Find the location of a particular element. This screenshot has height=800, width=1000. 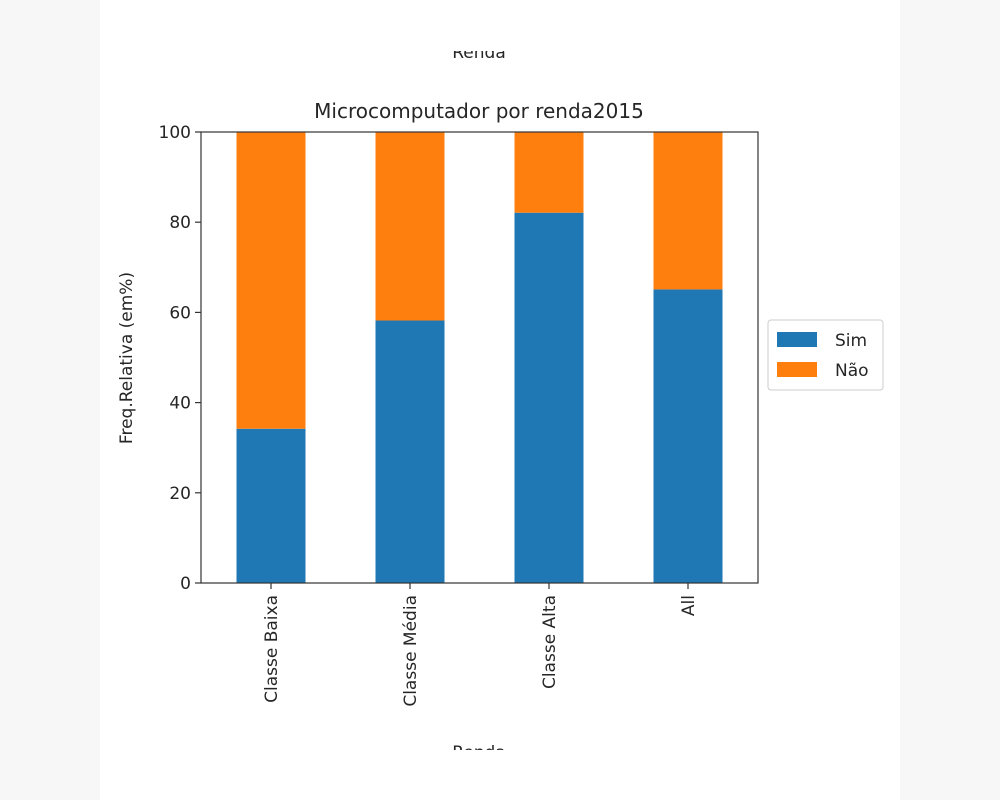

y-tick-label: 100 is located at coordinates (175, 133).